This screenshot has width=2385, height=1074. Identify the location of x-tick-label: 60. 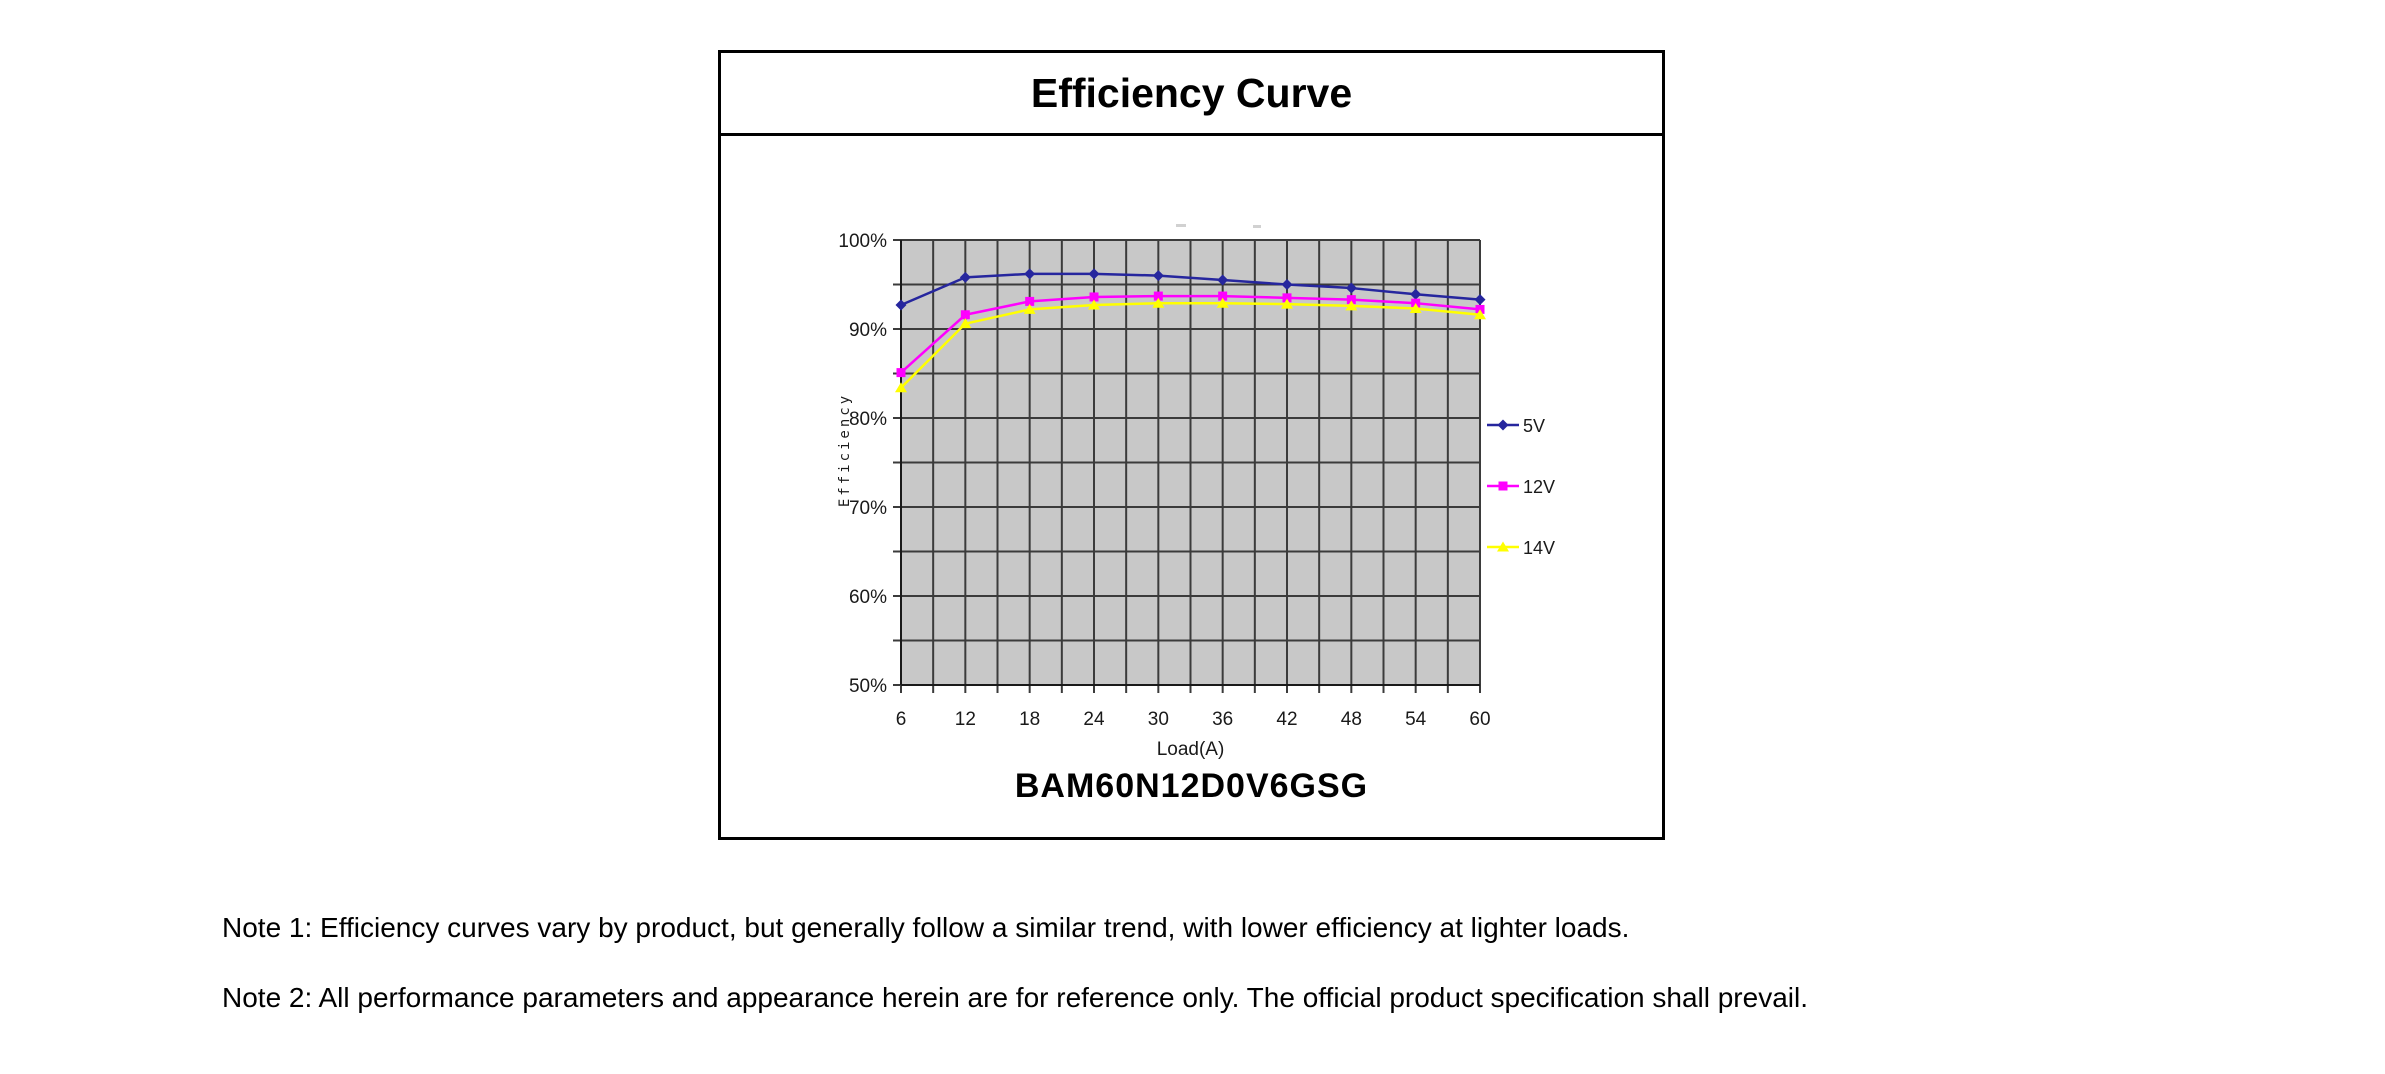
(1479, 719).